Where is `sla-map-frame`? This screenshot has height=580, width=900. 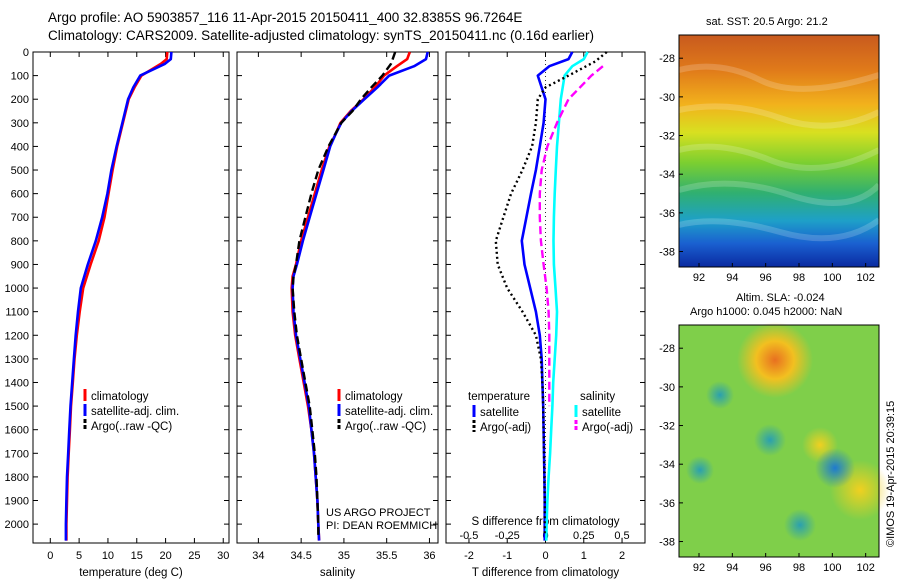 sla-map-frame is located at coordinates (779, 441).